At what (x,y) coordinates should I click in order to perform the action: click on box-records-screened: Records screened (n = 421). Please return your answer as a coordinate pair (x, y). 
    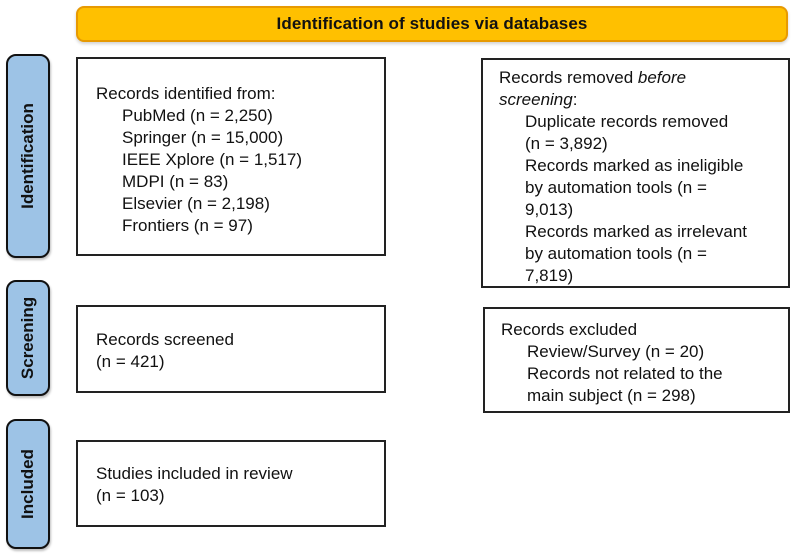
    Looking at the image, I should click on (231, 349).